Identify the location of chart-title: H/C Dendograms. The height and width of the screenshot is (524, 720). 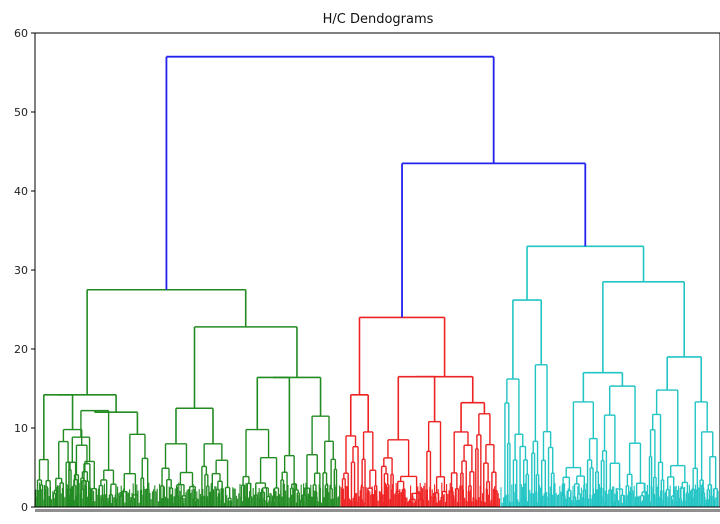
(378, 19).